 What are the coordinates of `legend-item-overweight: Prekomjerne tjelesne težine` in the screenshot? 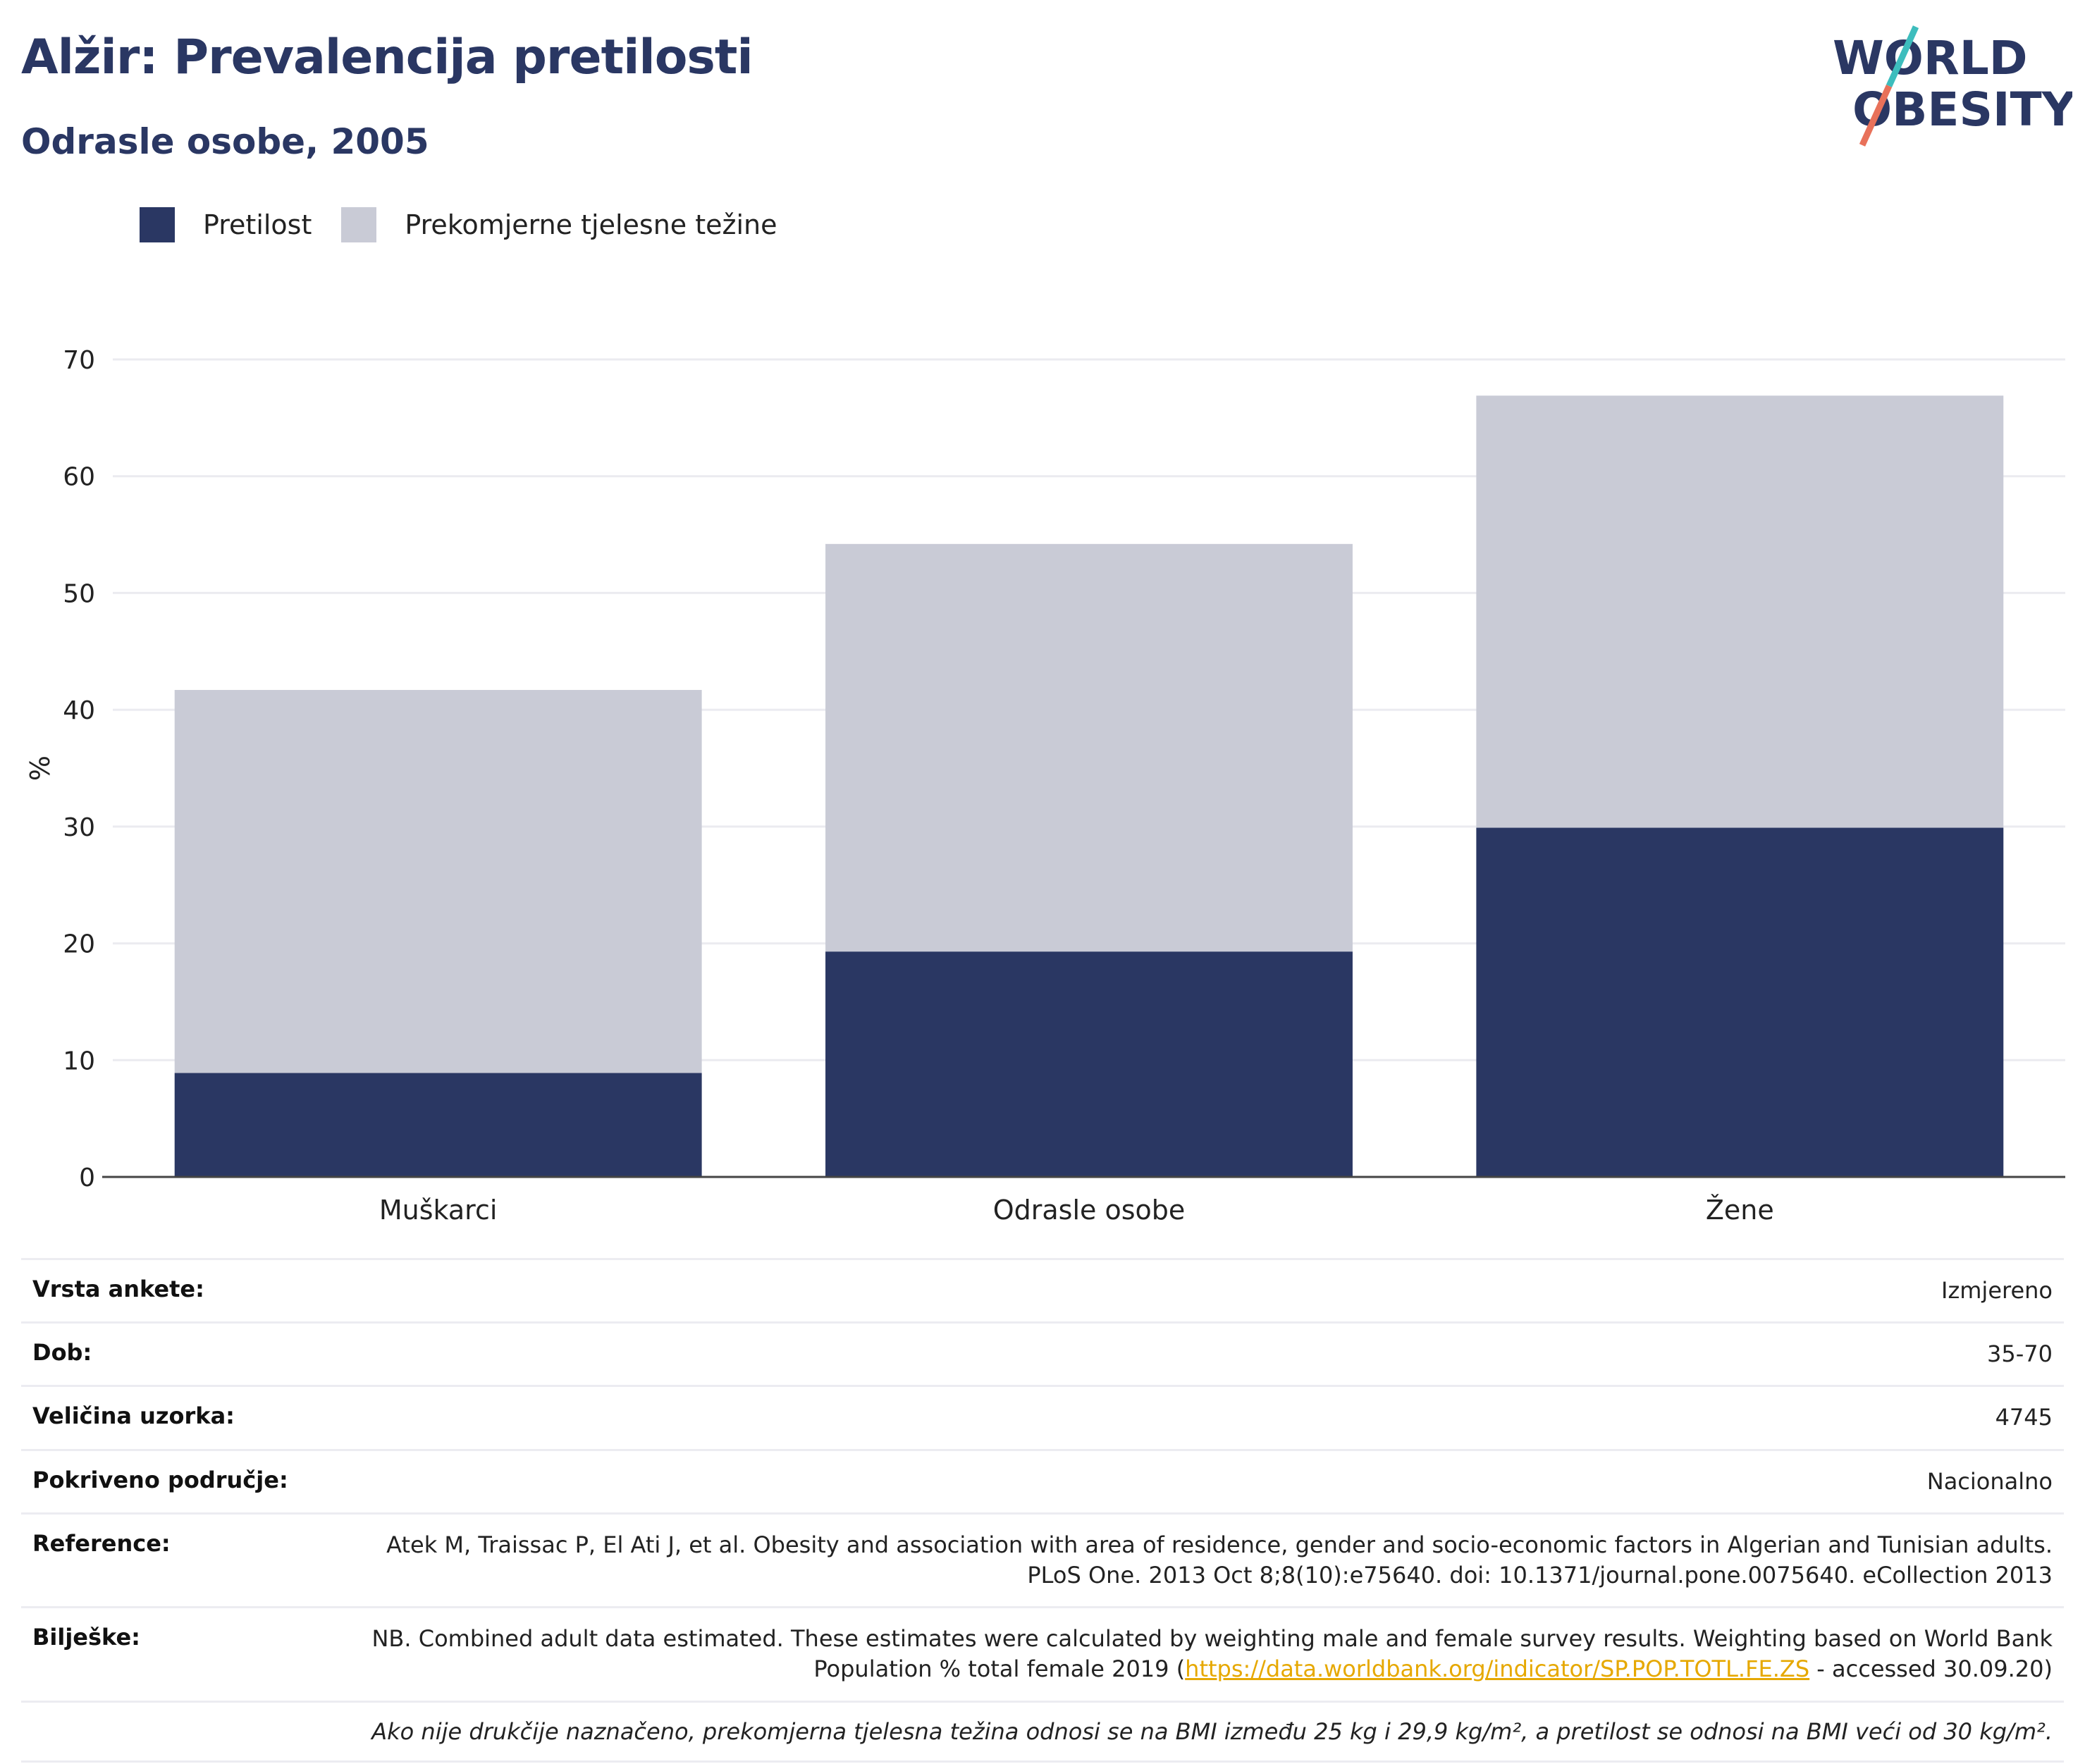 It's located at (559, 224).